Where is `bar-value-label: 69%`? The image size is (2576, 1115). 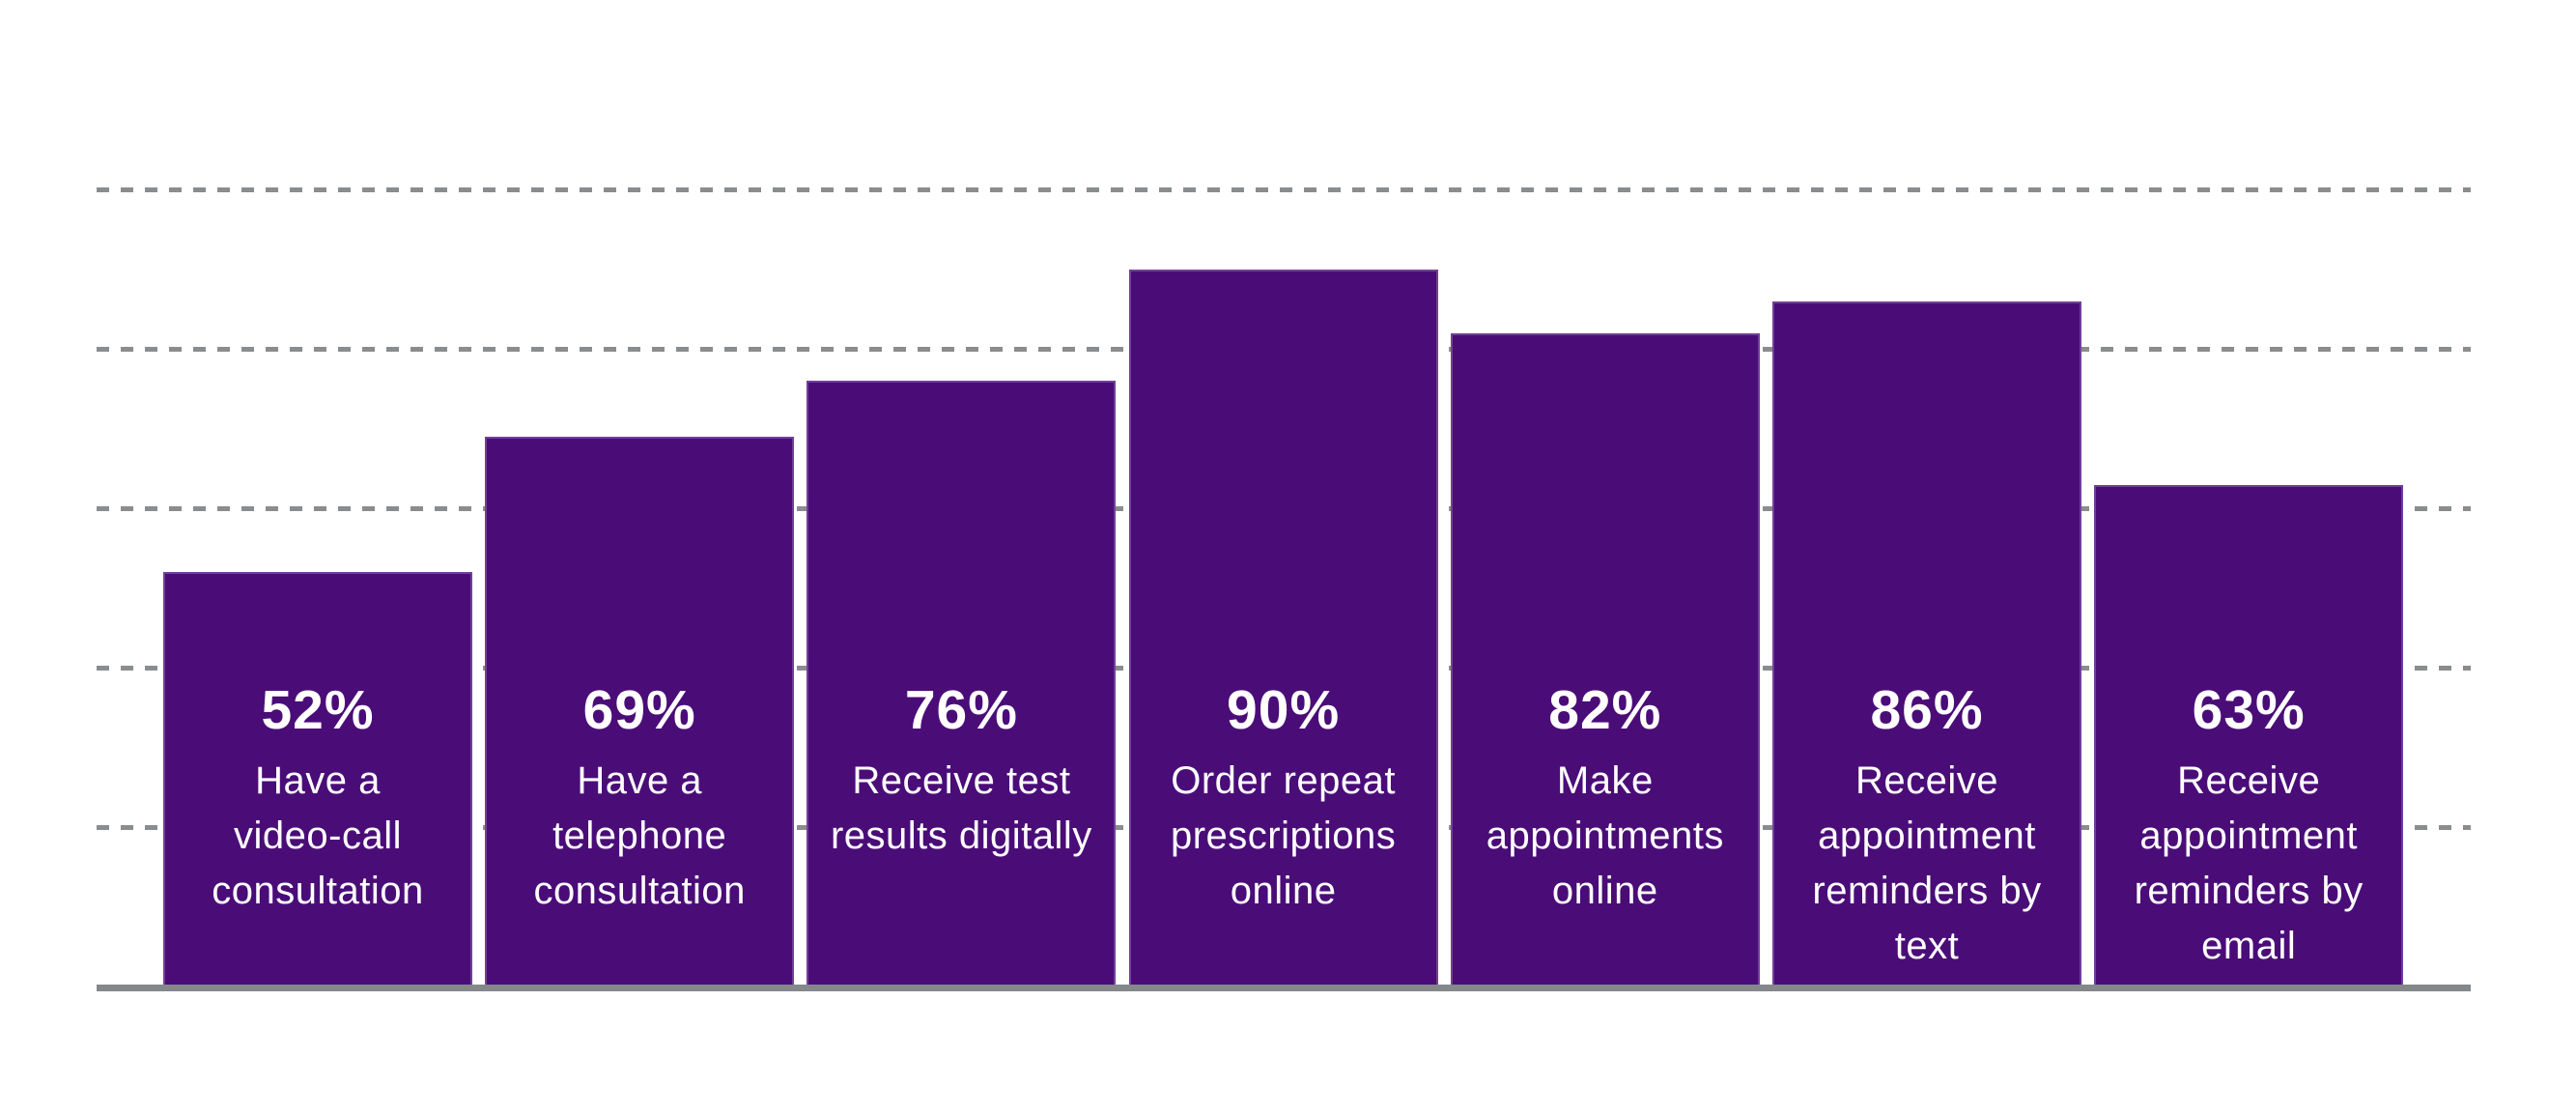 bar-value-label: 69% is located at coordinates (639, 710).